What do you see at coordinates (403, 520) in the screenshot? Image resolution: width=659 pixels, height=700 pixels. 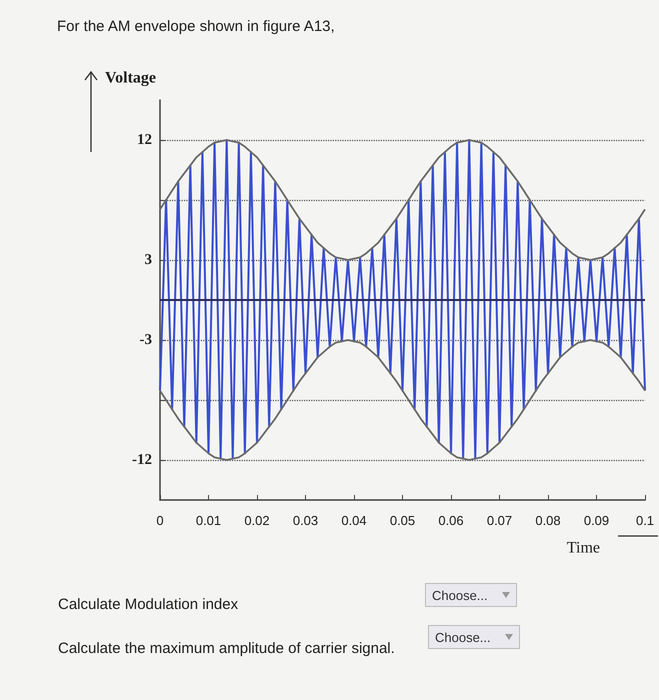 I see `x-tick-label: 0.05` at bounding box center [403, 520].